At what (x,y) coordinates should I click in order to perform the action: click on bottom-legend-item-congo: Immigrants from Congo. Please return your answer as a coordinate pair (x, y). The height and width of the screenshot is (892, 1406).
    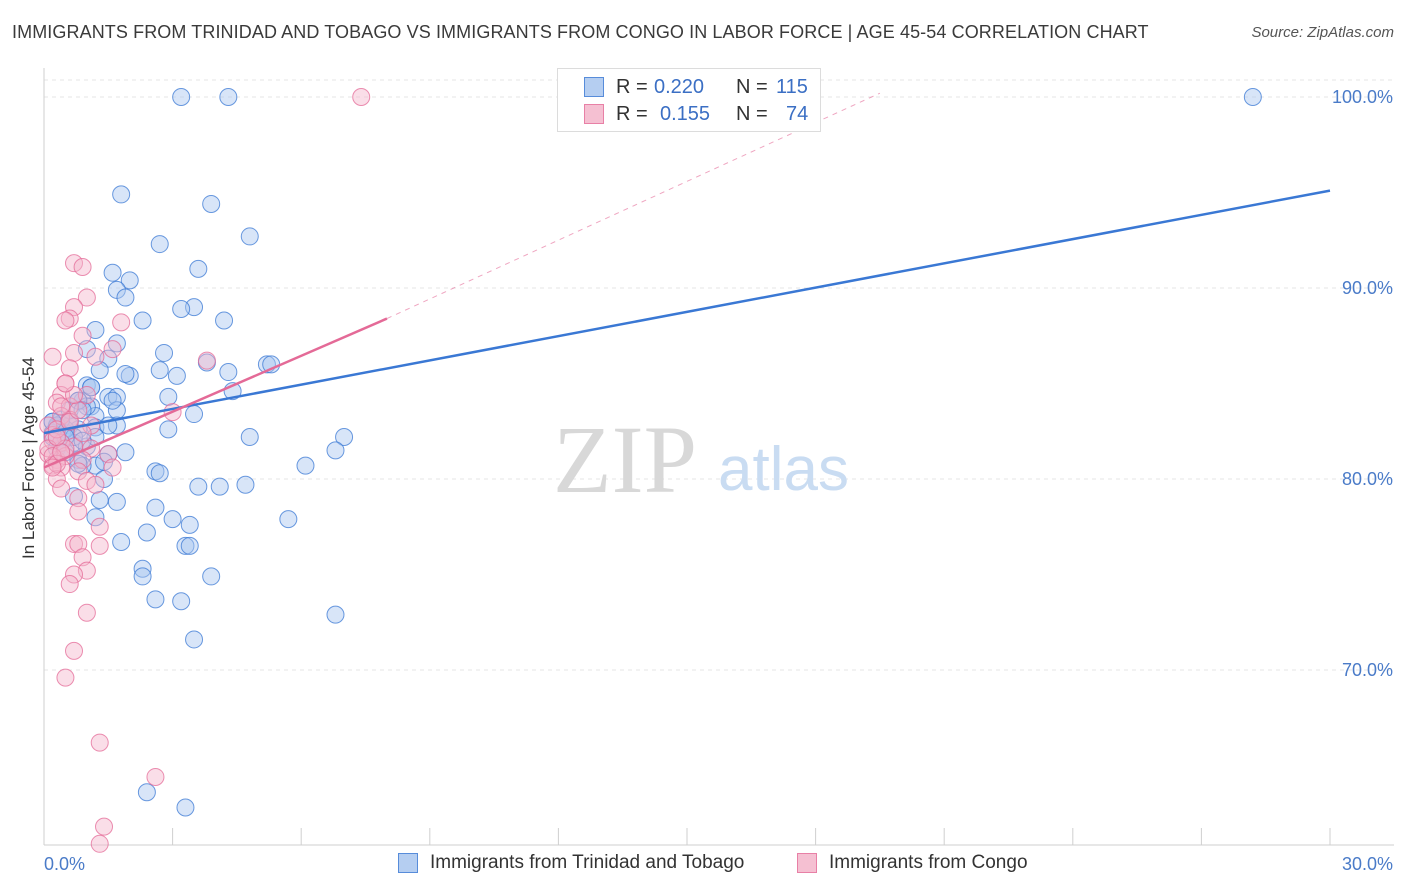
    Looking at the image, I should click on (912, 863).